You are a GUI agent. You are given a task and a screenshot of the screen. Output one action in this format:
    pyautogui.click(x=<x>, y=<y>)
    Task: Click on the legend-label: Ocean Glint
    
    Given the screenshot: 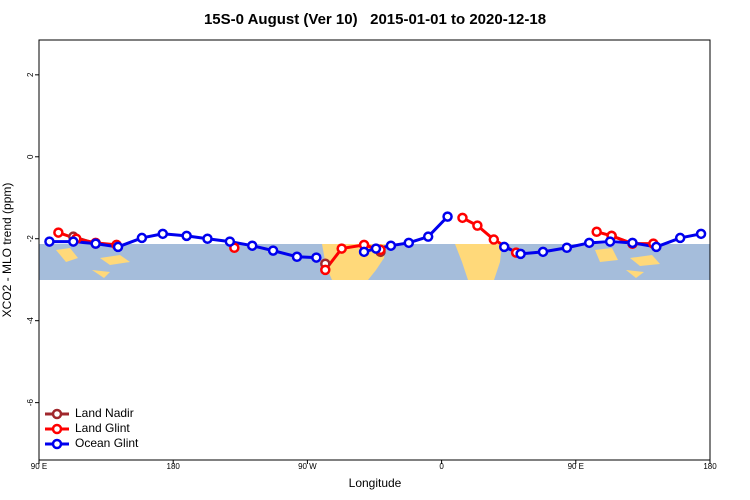 What is the action you would take?
    pyautogui.click(x=107, y=443)
    